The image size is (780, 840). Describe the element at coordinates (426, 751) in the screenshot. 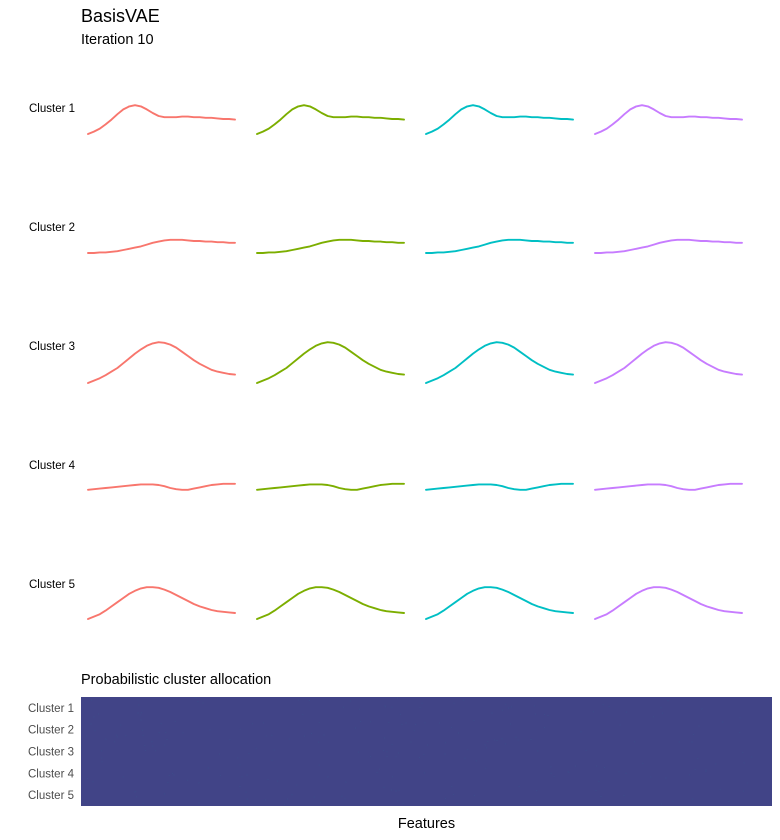

I see `heatmap-body` at that location.